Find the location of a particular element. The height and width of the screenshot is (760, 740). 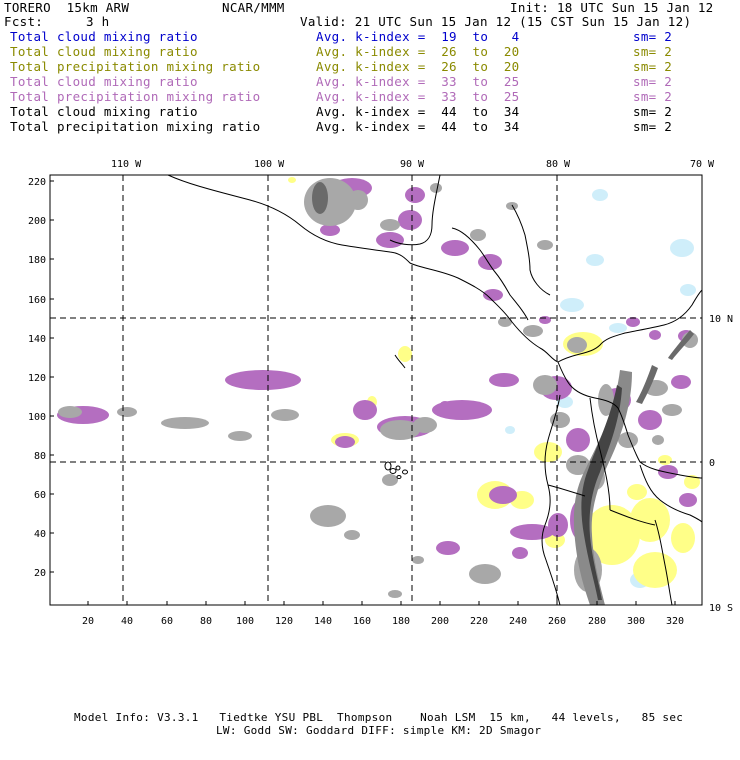

x-tick-label: 40 is located at coordinates (127, 621).